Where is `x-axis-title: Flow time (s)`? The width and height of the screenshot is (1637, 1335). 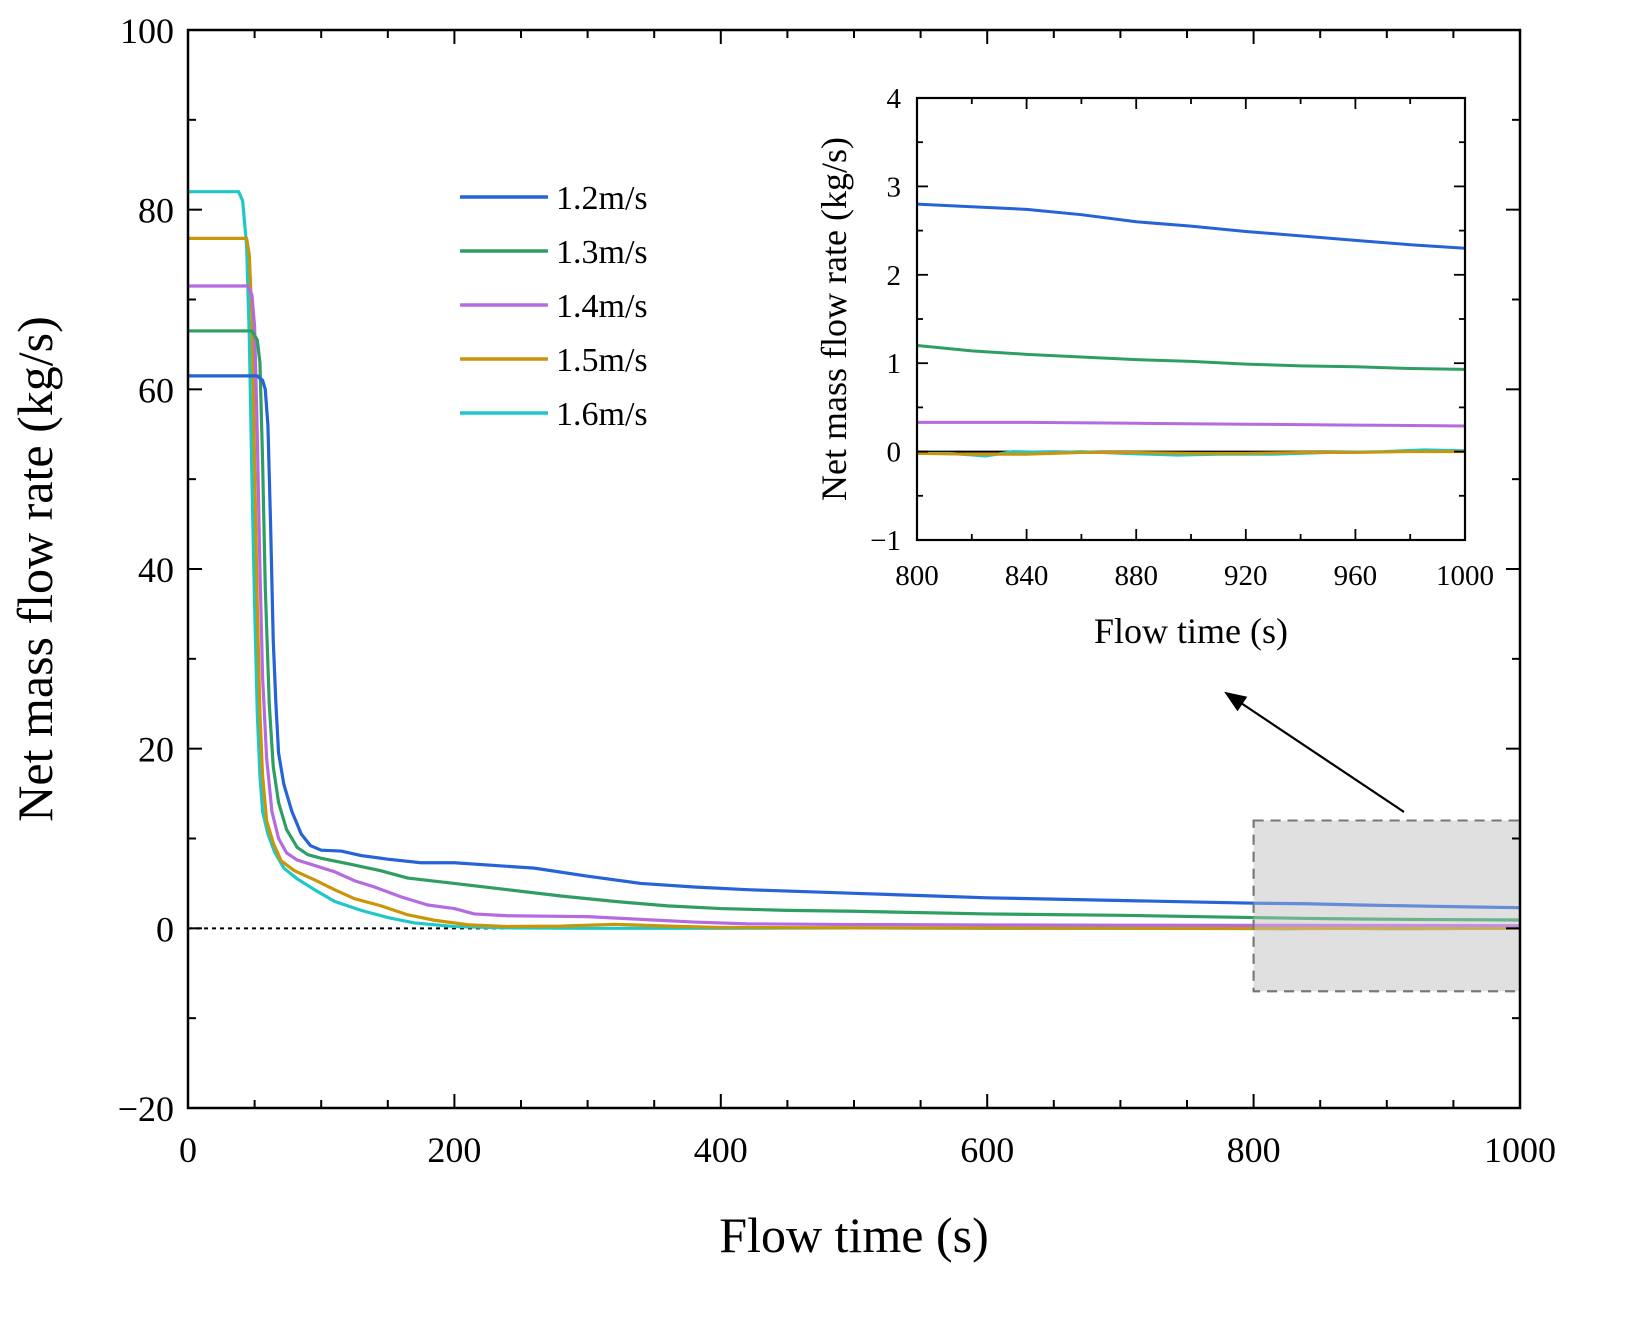 x-axis-title: Flow time (s) is located at coordinates (853, 1235).